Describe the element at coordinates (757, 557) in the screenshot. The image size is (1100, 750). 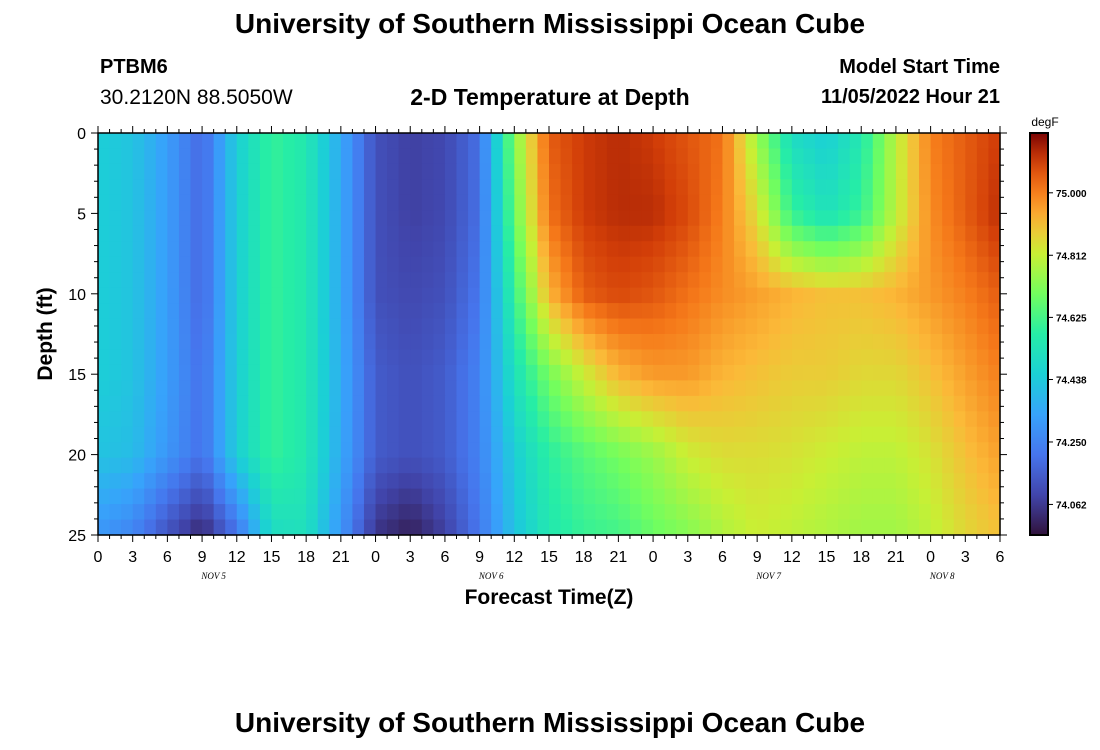
I see `x-tick-label: 9` at that location.